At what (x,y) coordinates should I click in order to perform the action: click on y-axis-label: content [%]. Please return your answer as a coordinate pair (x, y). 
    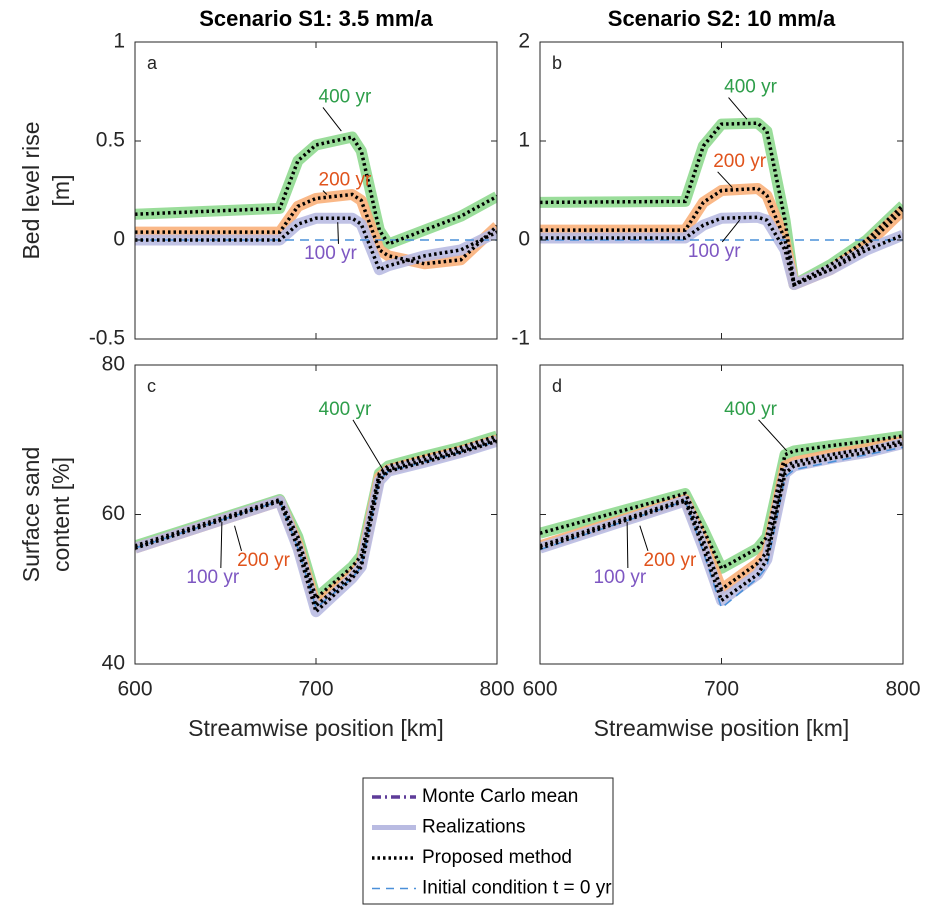
    Looking at the image, I should click on (61, 514).